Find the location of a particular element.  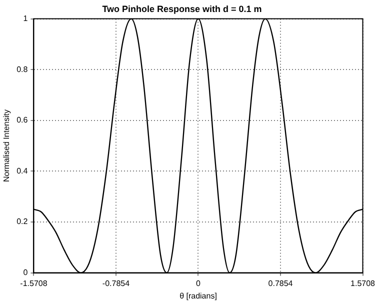

x-tick-label: 0 is located at coordinates (199, 283).